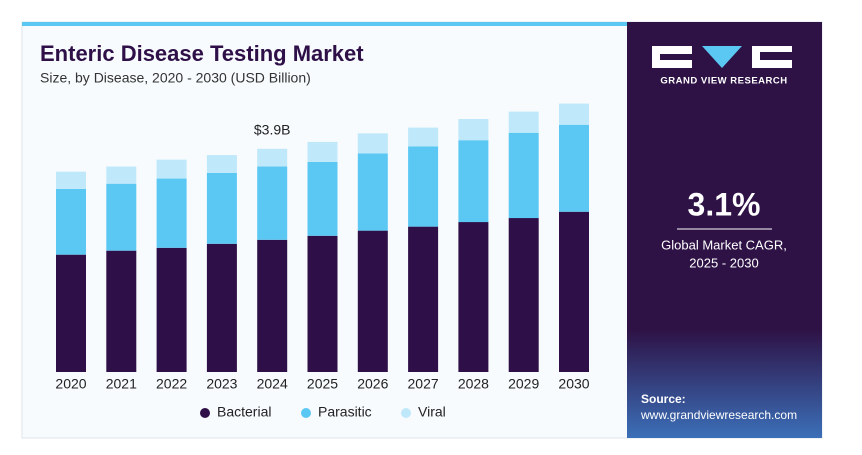 This screenshot has width=862, height=455. What do you see at coordinates (202, 53) in the screenshot?
I see `chart-title: Enteric Disease Testing Market` at bounding box center [202, 53].